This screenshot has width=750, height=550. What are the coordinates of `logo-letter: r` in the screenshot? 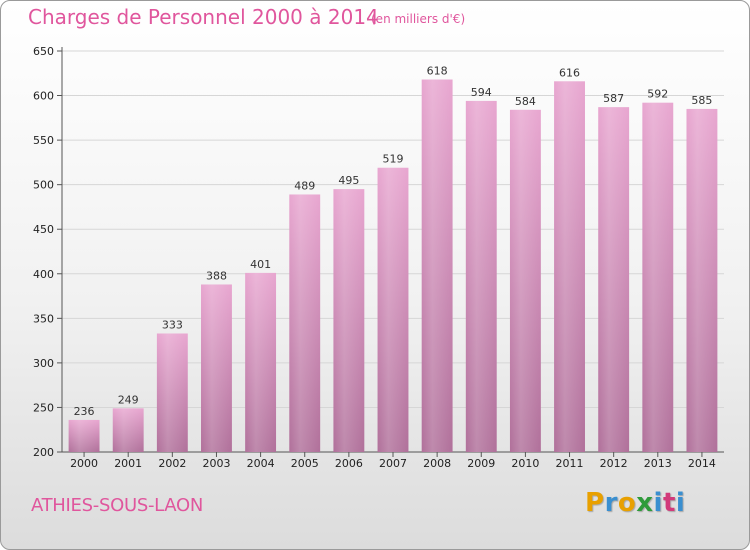 It's located at (611, 503).